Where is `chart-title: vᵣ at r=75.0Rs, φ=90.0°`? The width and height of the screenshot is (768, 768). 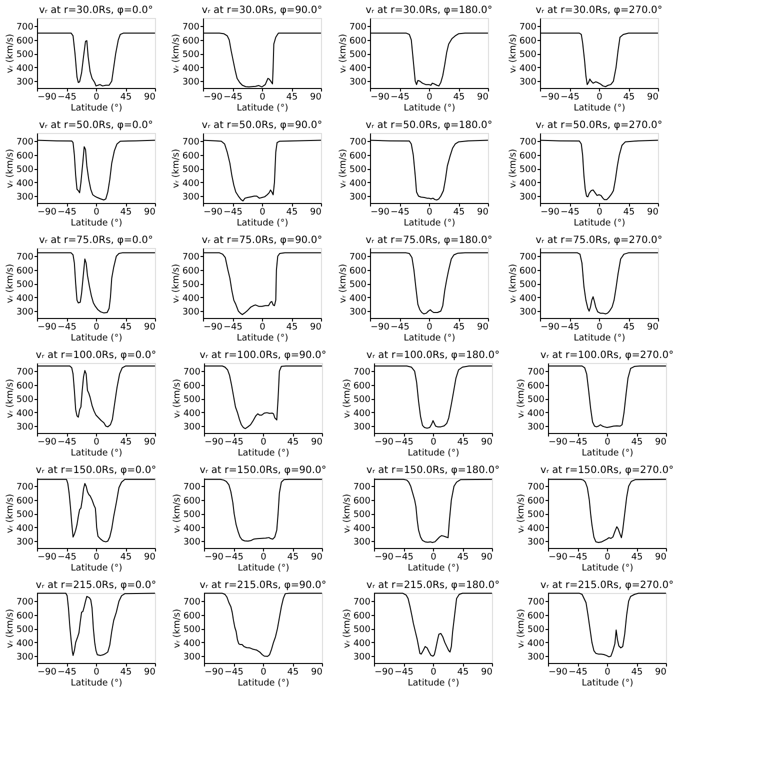 chart-title: vᵣ at r=75.0Rs, φ=90.0° is located at coordinates (262, 240).